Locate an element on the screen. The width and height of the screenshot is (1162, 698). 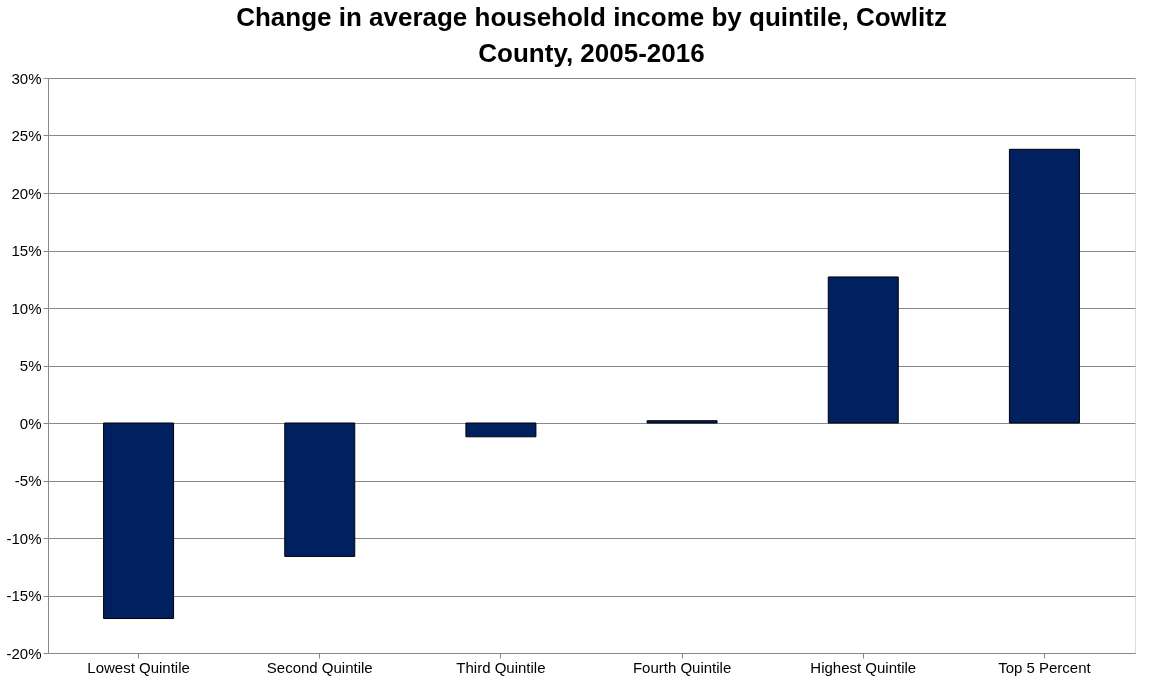
y-tick-label: 10% is located at coordinates (26, 308).